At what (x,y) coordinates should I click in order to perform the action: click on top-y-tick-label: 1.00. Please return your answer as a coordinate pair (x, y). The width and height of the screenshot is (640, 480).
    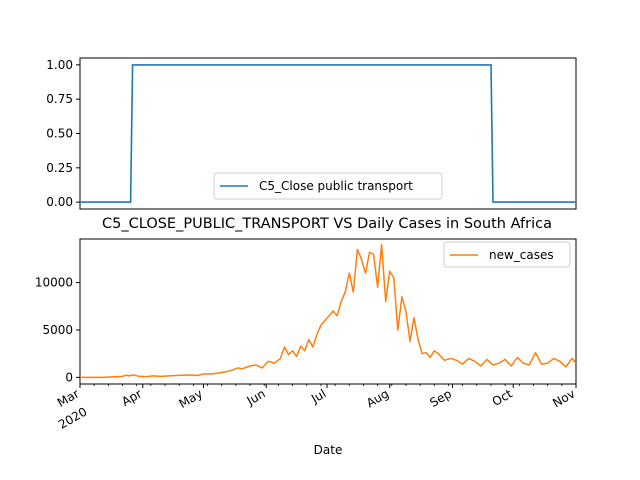
    Looking at the image, I should click on (59, 65).